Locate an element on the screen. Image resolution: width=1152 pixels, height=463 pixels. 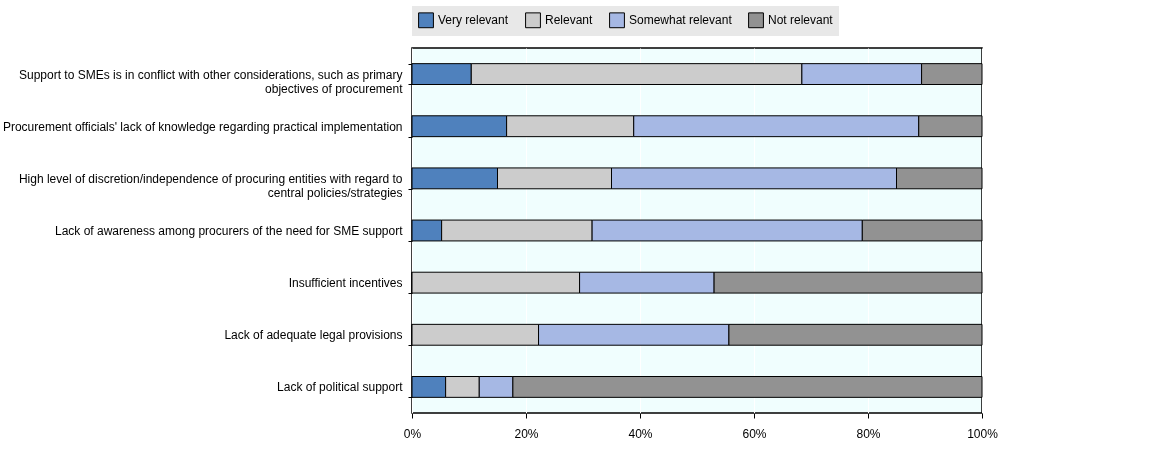
legend-label: Somewhat relevant is located at coordinates (681, 20).